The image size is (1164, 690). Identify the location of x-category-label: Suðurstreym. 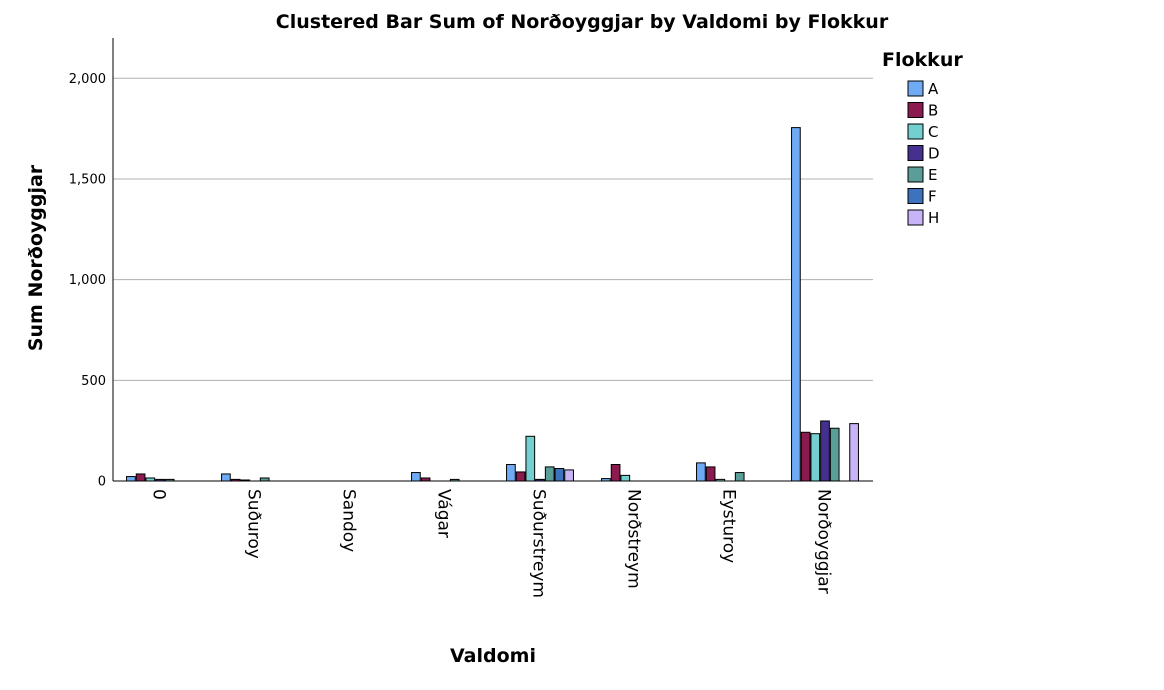
(539, 543).